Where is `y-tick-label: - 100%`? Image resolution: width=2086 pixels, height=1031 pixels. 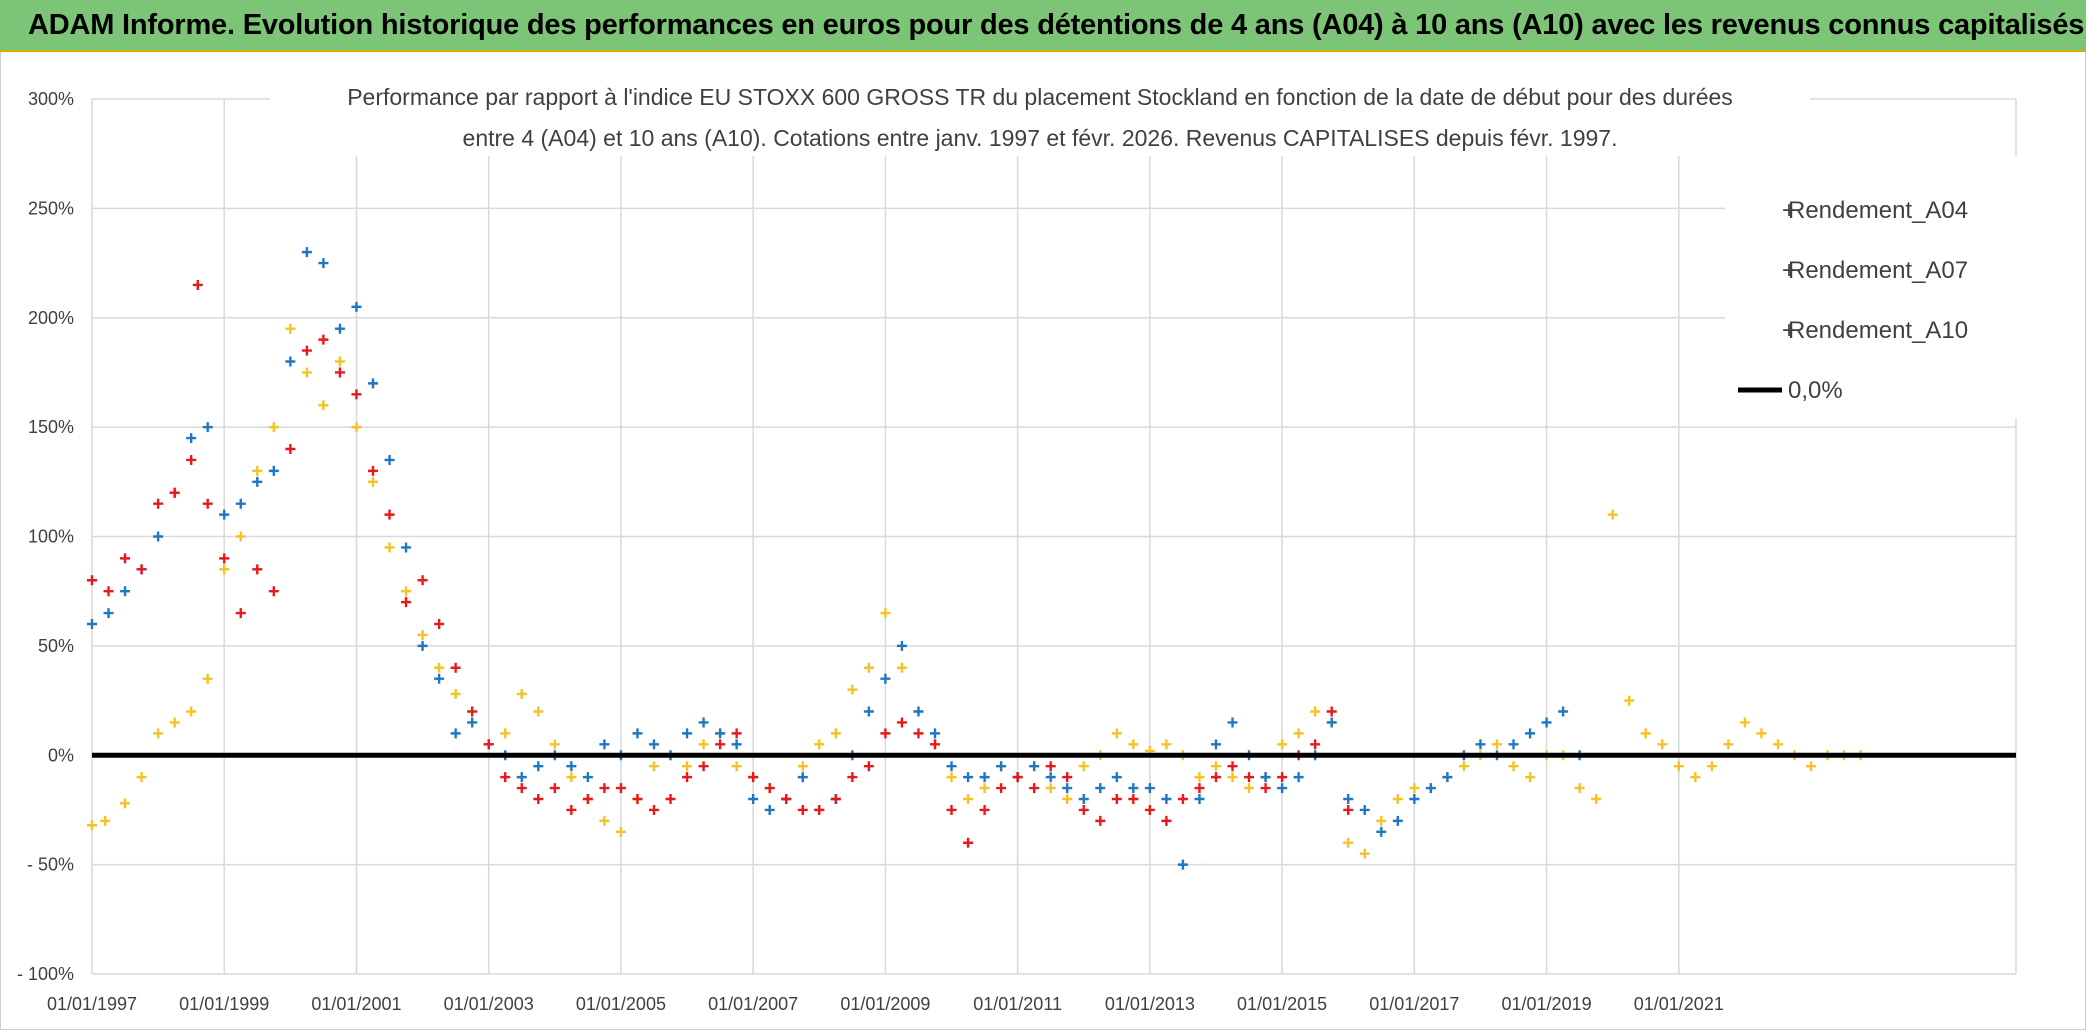 y-tick-label: - 100% is located at coordinates (45, 974).